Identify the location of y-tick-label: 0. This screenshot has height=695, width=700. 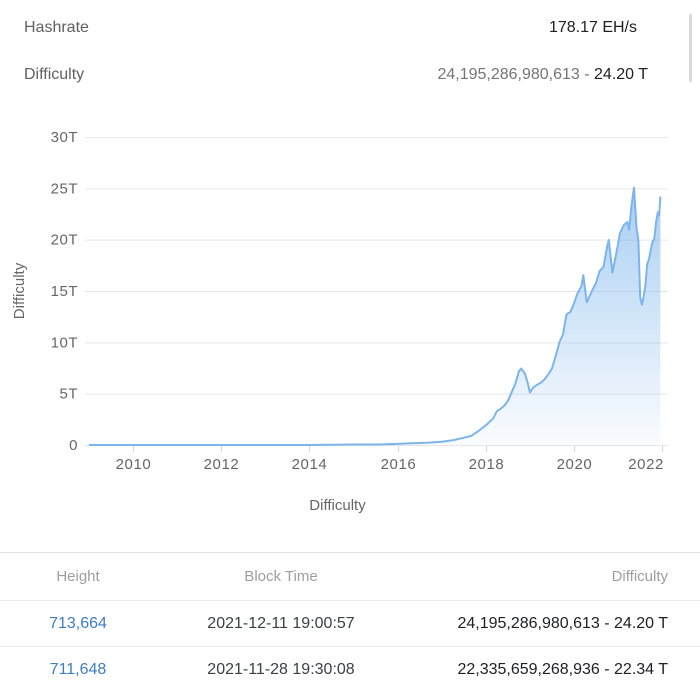
(73, 445).